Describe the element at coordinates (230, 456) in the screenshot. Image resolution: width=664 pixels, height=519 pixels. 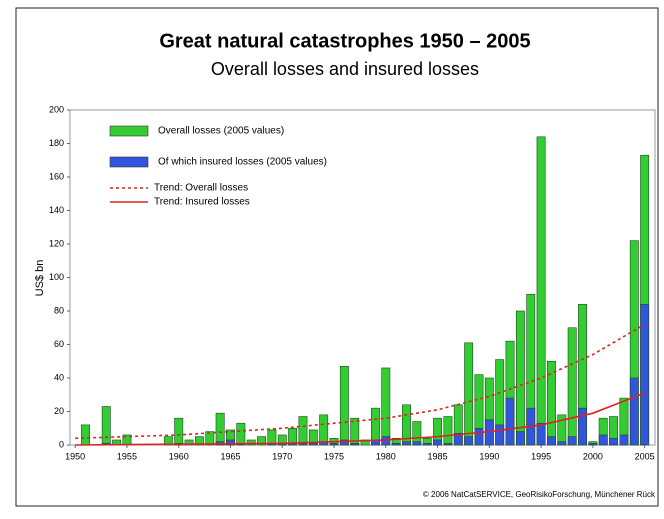
I see `x-tick-label: 1965` at that location.